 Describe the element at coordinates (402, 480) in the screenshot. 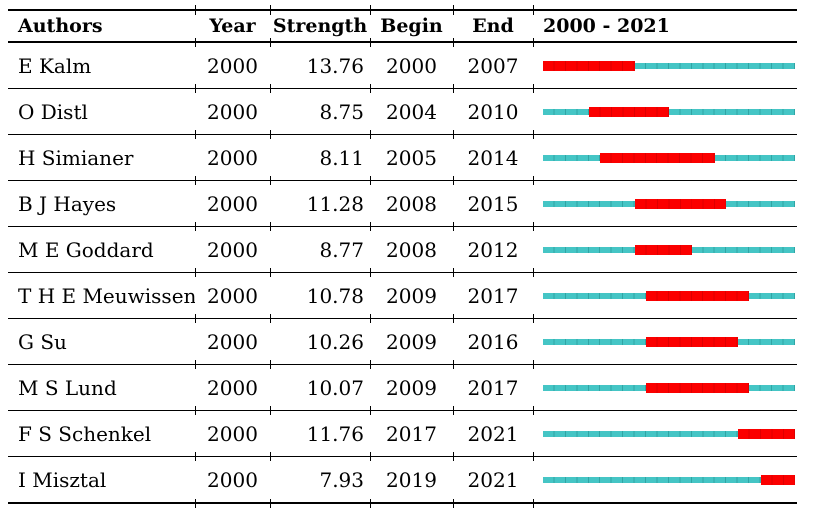

I see `table-row: I Misztal 2000 7.93 2019 2021` at that location.